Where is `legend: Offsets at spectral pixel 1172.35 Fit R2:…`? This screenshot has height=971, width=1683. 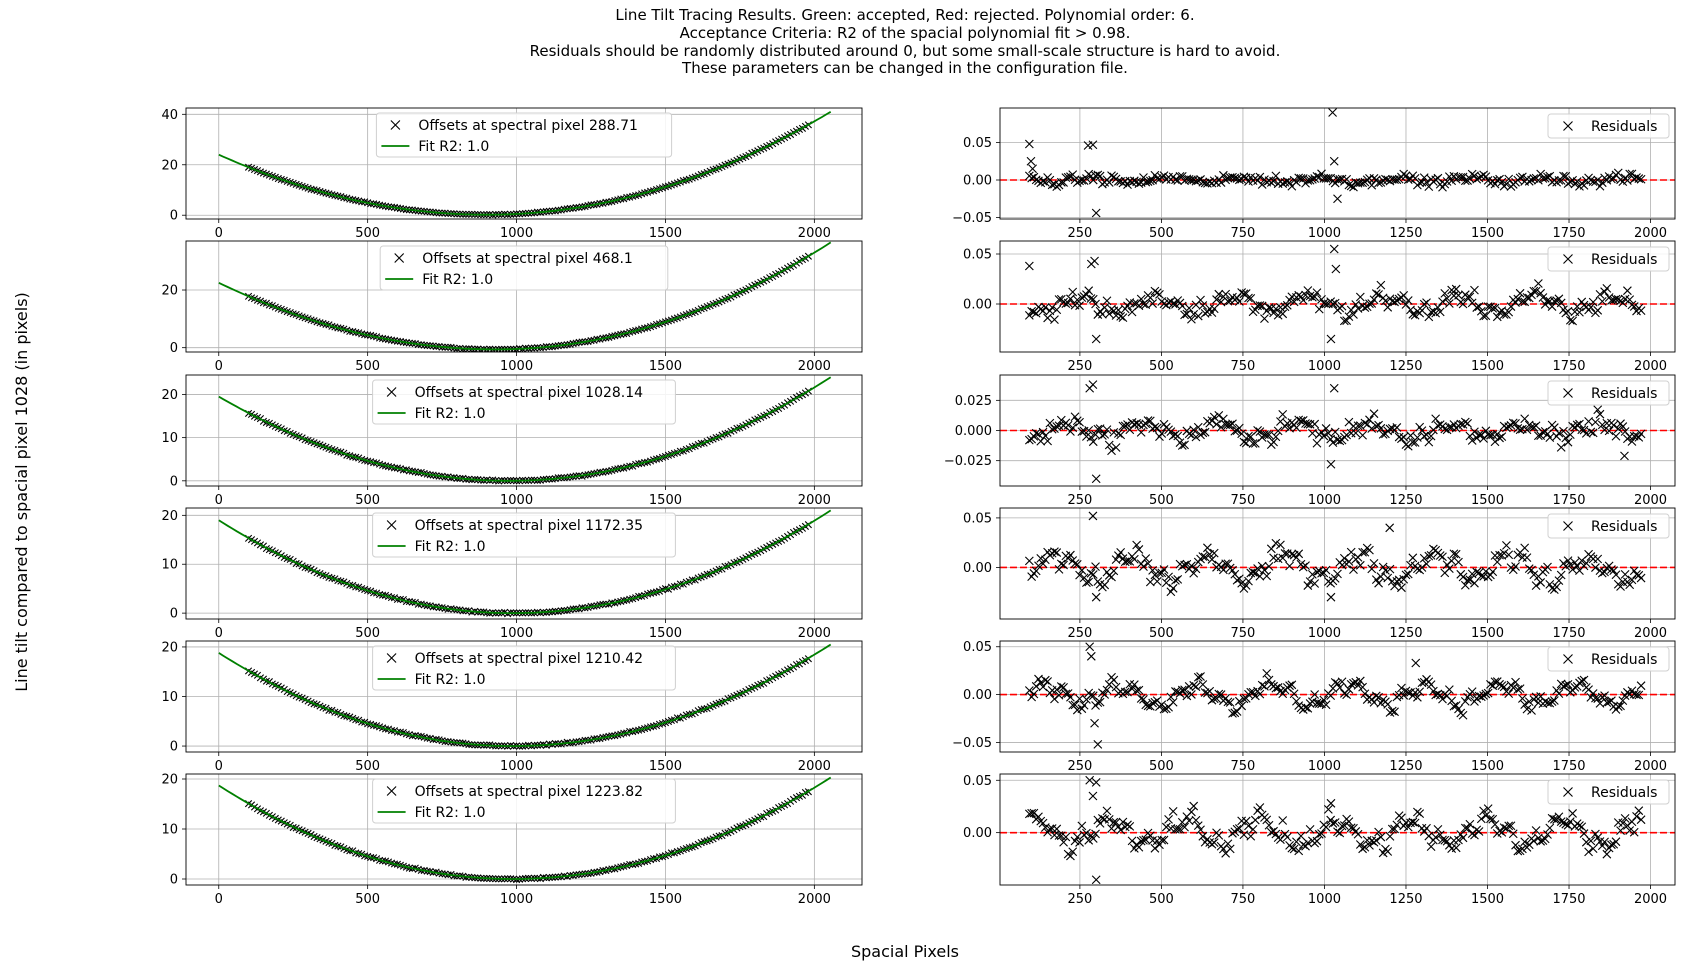 legend: Offsets at spectral pixel 1172.35 Fit R2:… is located at coordinates (524, 535).